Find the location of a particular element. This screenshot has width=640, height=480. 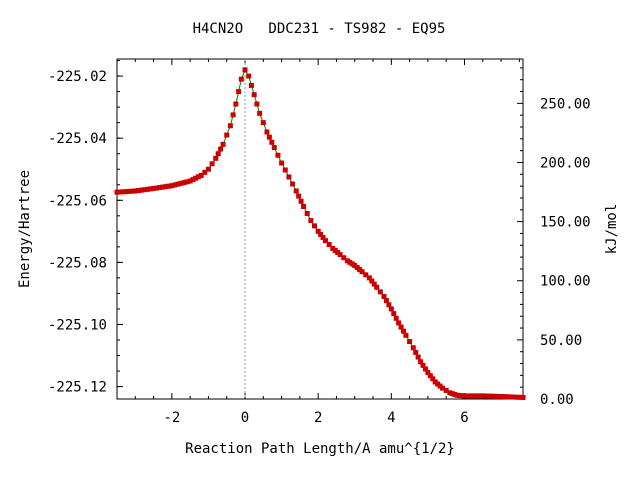

y-tick-label: -225.08 is located at coordinates (77, 263).